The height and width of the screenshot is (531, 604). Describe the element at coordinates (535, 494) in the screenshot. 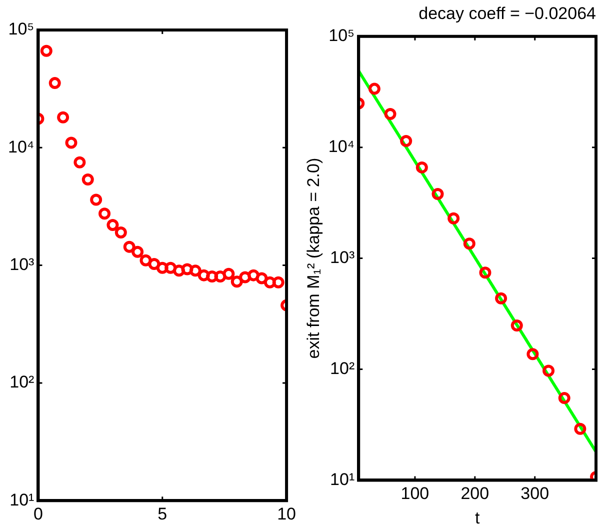

I see `x-tick-label: 300` at that location.